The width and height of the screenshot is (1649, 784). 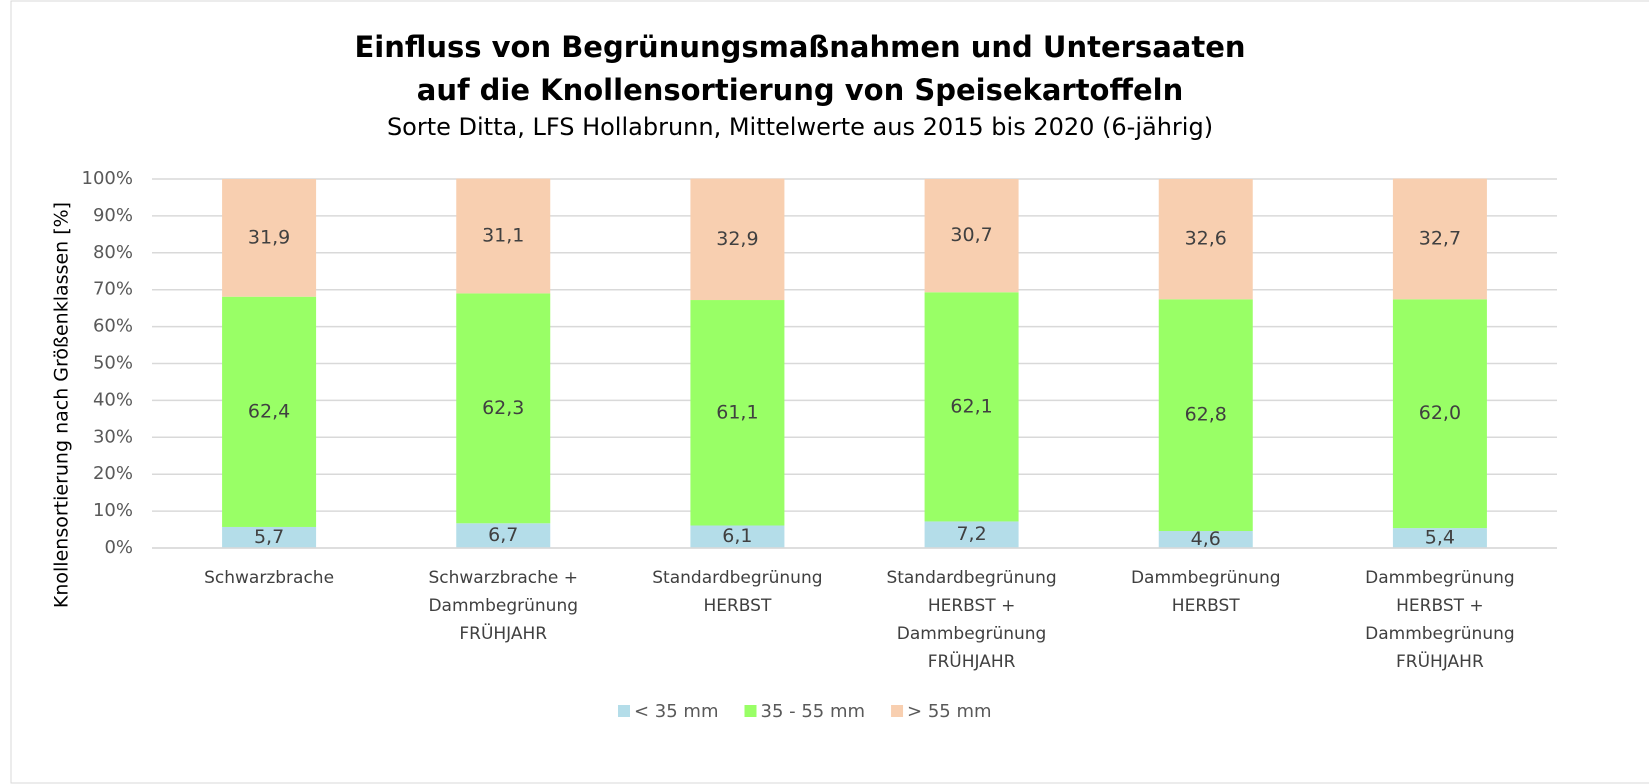 What do you see at coordinates (113, 289) in the screenshot?
I see `y-tick-label: 70%` at bounding box center [113, 289].